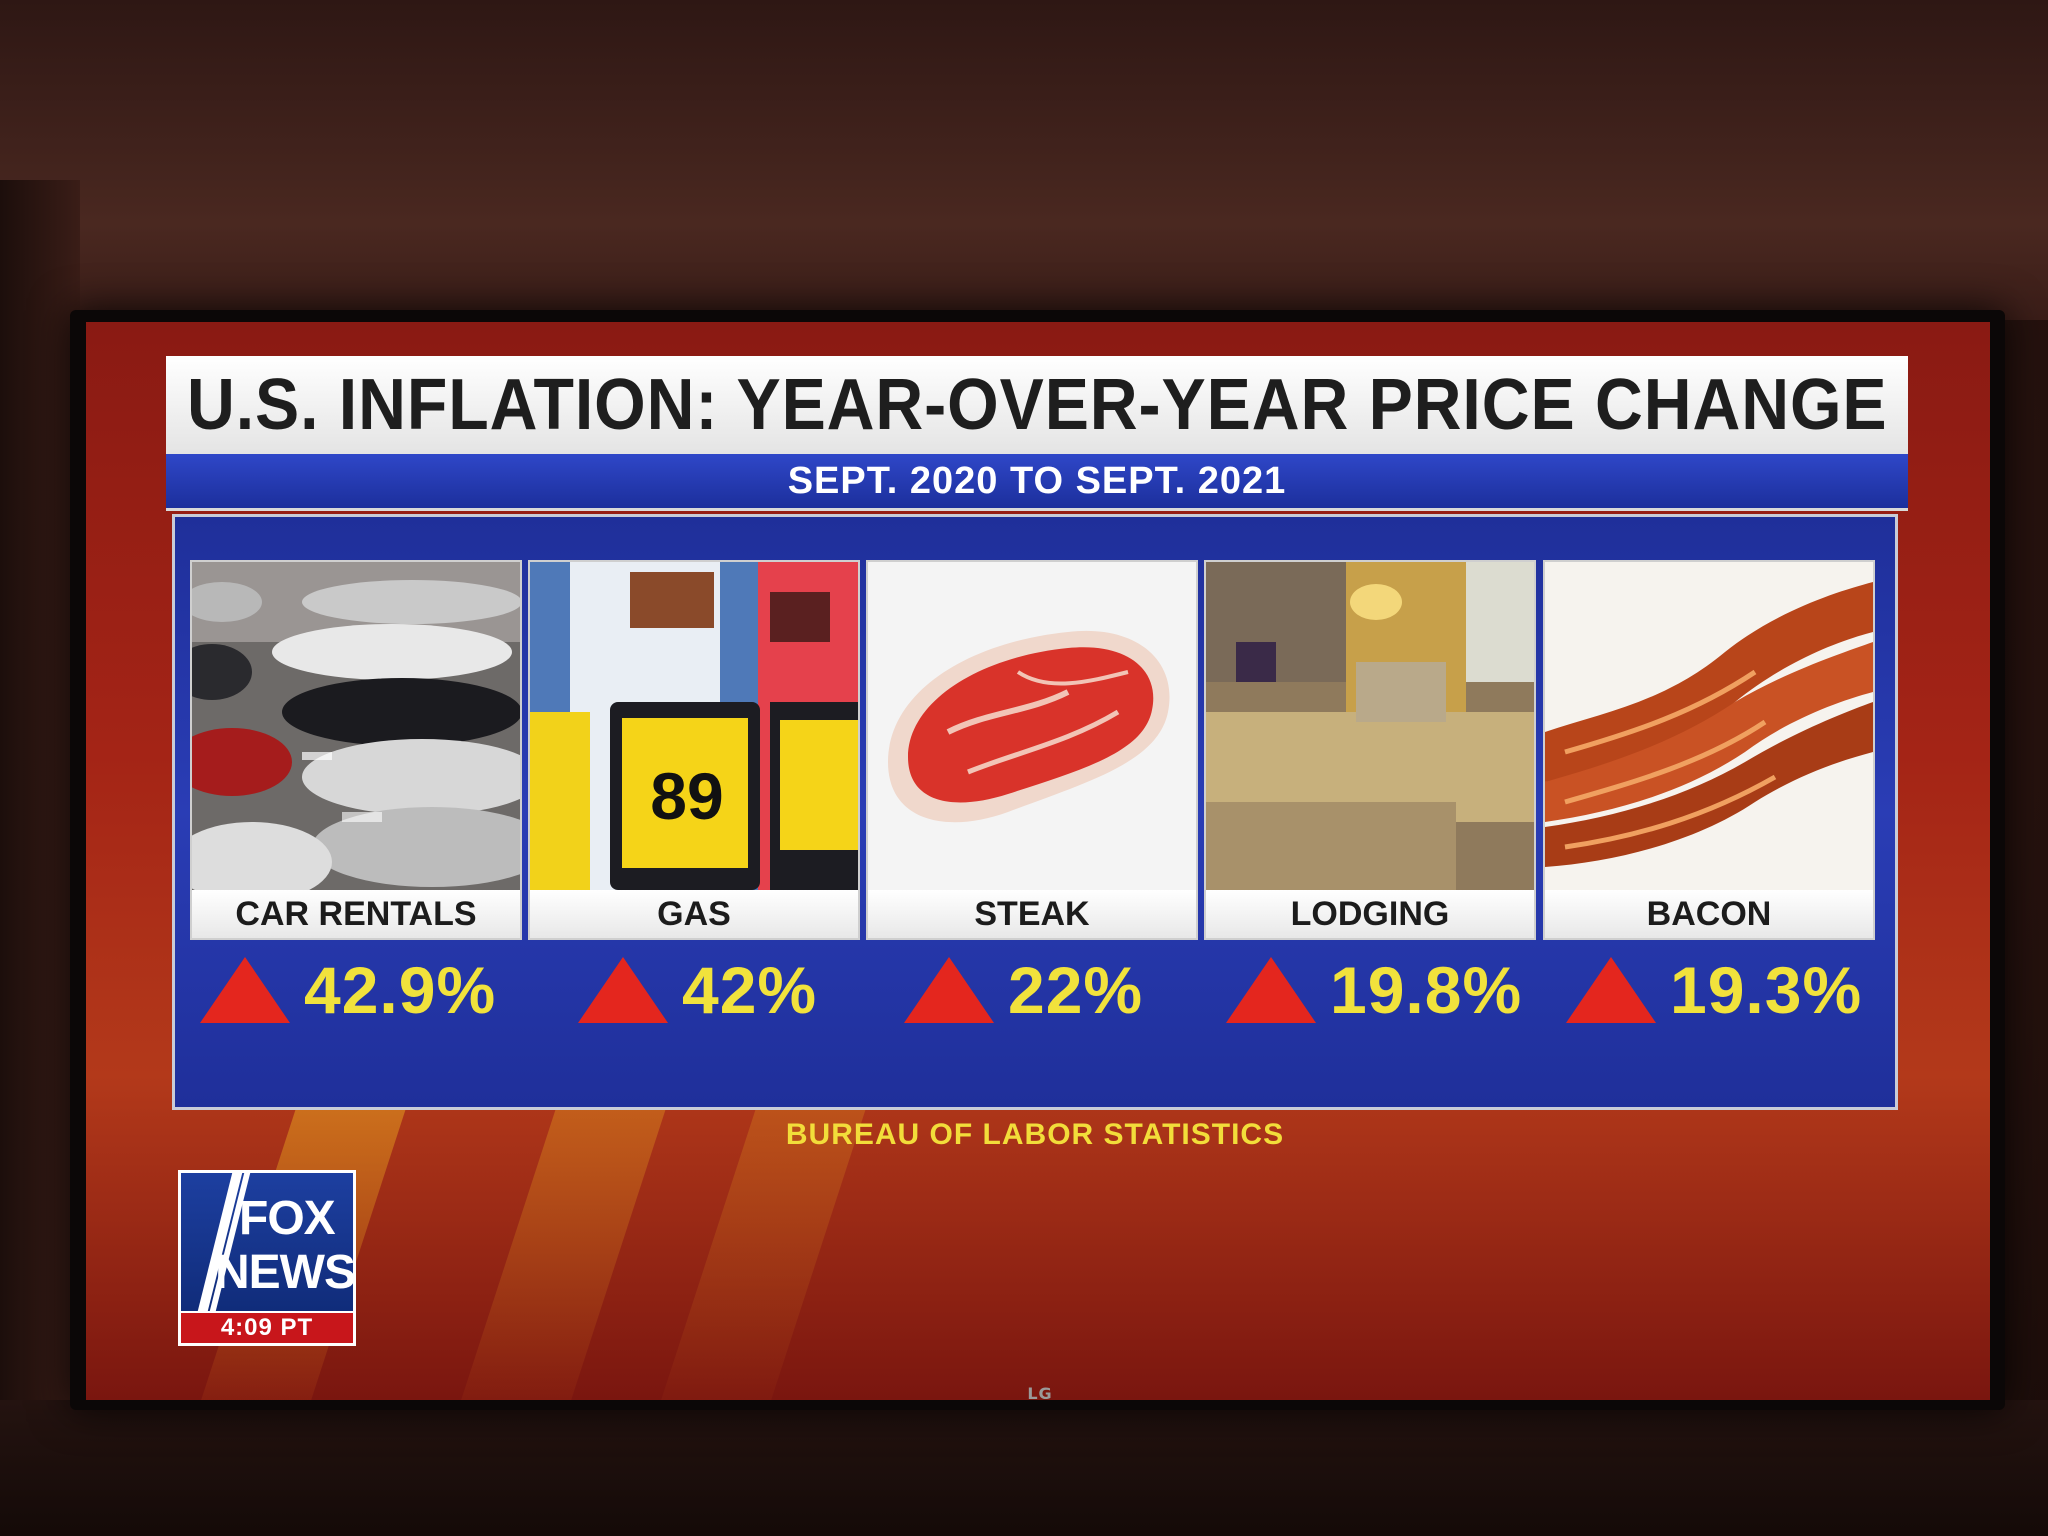 The width and height of the screenshot is (2048, 1536). I want to click on card-label: LODGING, so click(1370, 914).